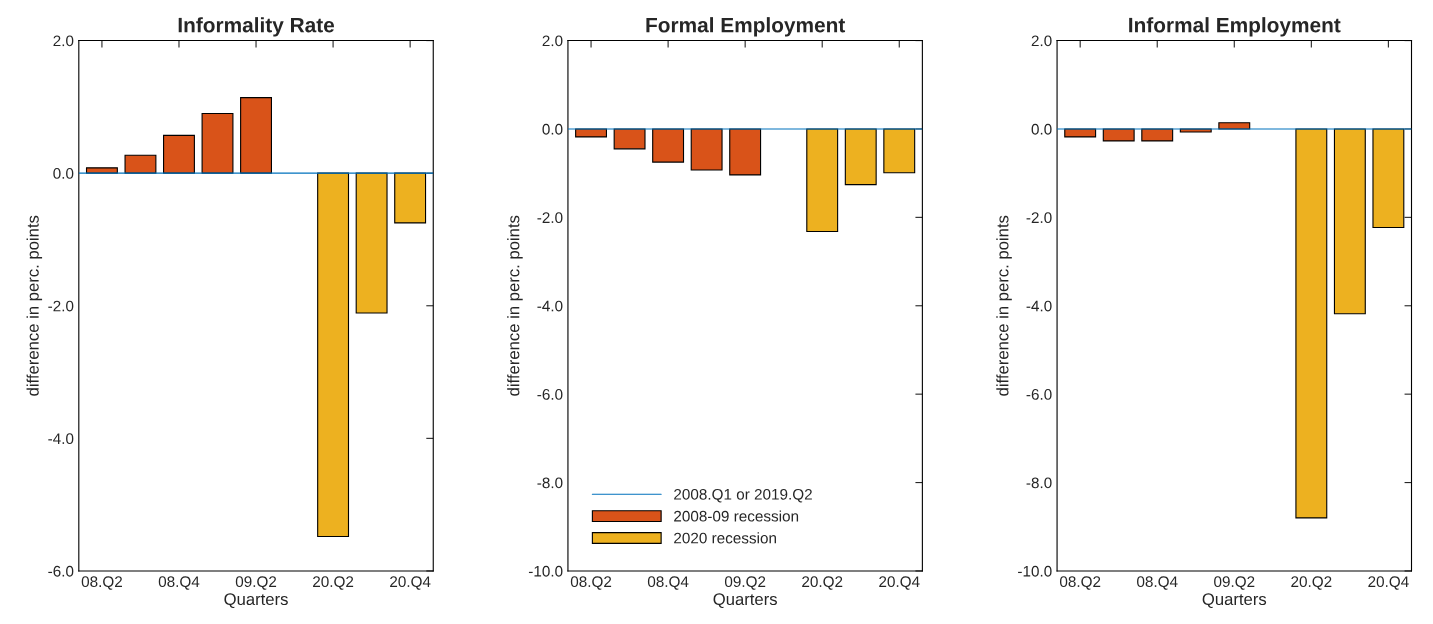 The height and width of the screenshot is (624, 1433). I want to click on chart-title: Informality Rate, so click(256, 27).